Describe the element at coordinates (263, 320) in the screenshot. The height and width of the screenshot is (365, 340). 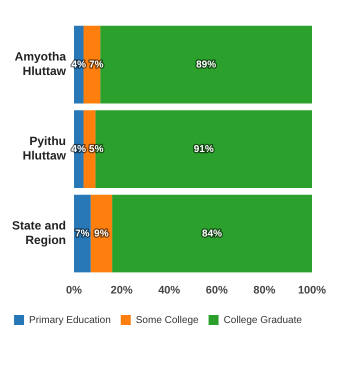
I see `legend-label: College Graduate` at that location.